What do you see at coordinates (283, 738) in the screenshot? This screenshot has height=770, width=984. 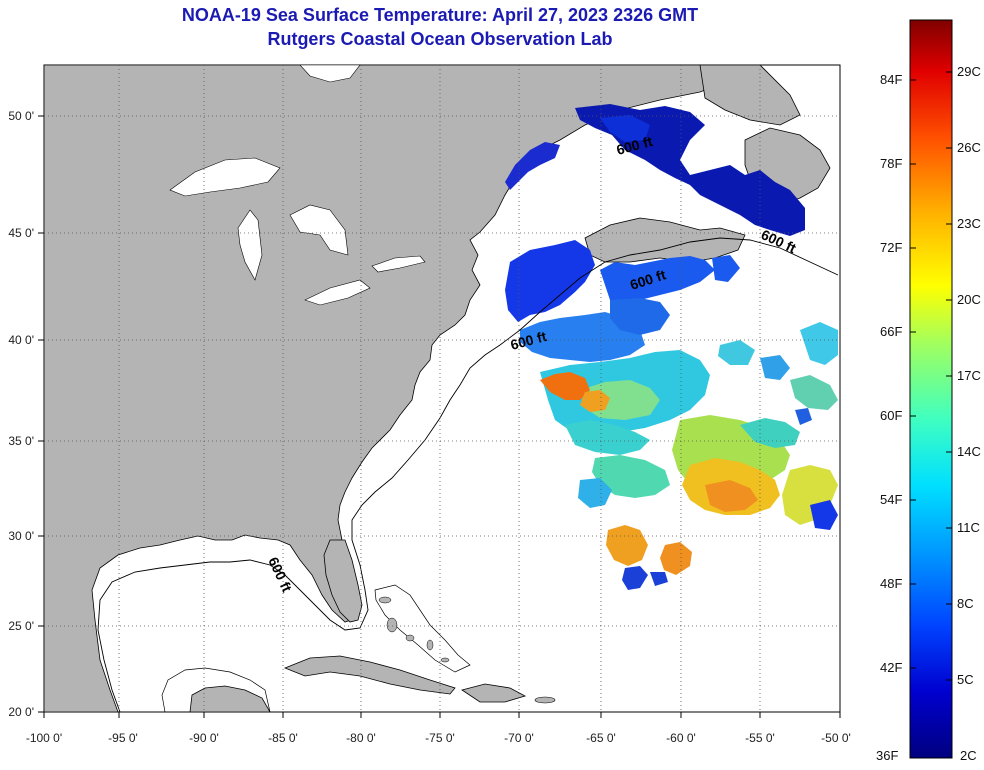 I see `lon-tick-label: -85 0'` at bounding box center [283, 738].